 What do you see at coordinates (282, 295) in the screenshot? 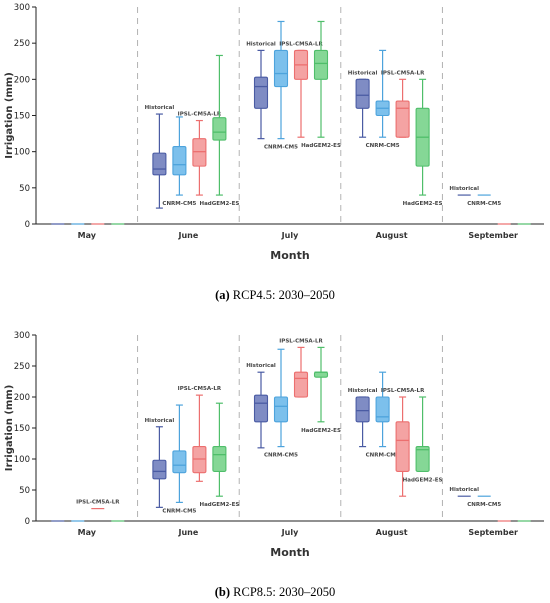
I see `caption-text: RCP4.5: 2030–2050` at bounding box center [282, 295].